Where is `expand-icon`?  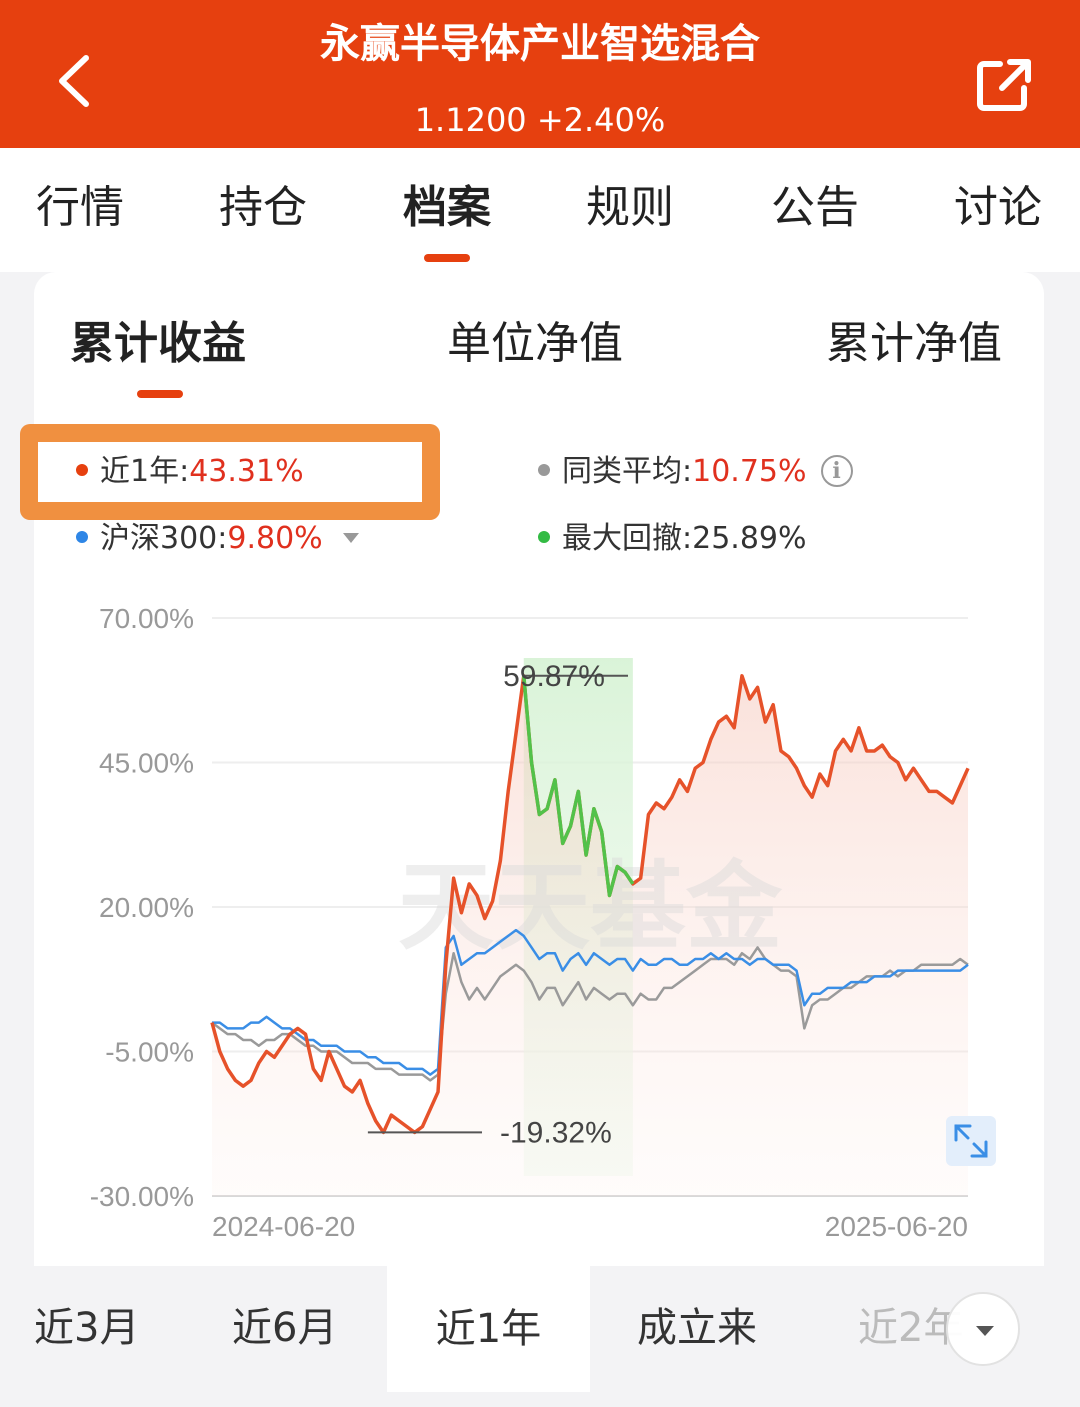 expand-icon is located at coordinates (971, 1141).